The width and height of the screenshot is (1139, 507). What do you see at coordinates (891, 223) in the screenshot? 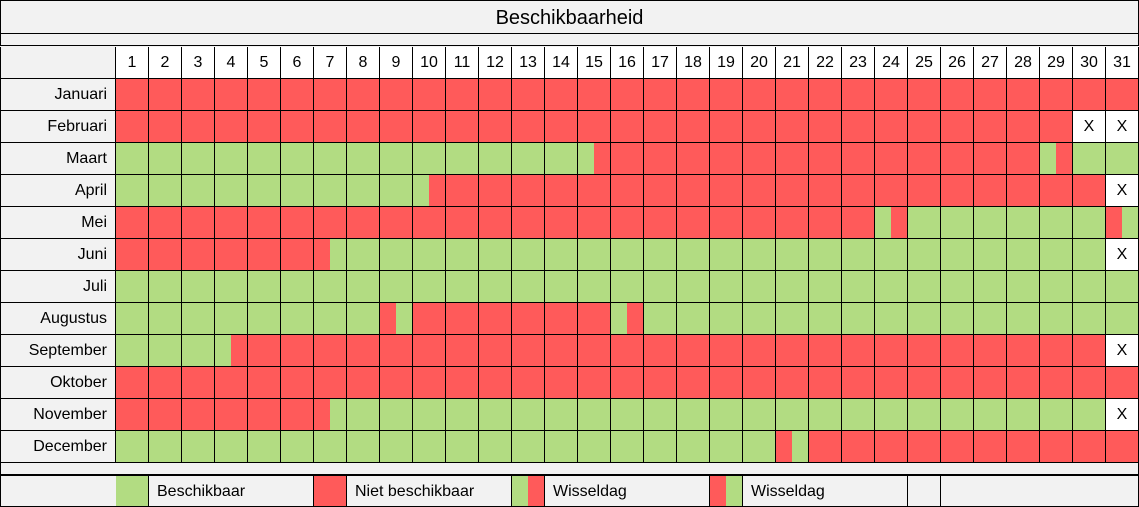
I see `day-cell-switch-green-red` at bounding box center [891, 223].